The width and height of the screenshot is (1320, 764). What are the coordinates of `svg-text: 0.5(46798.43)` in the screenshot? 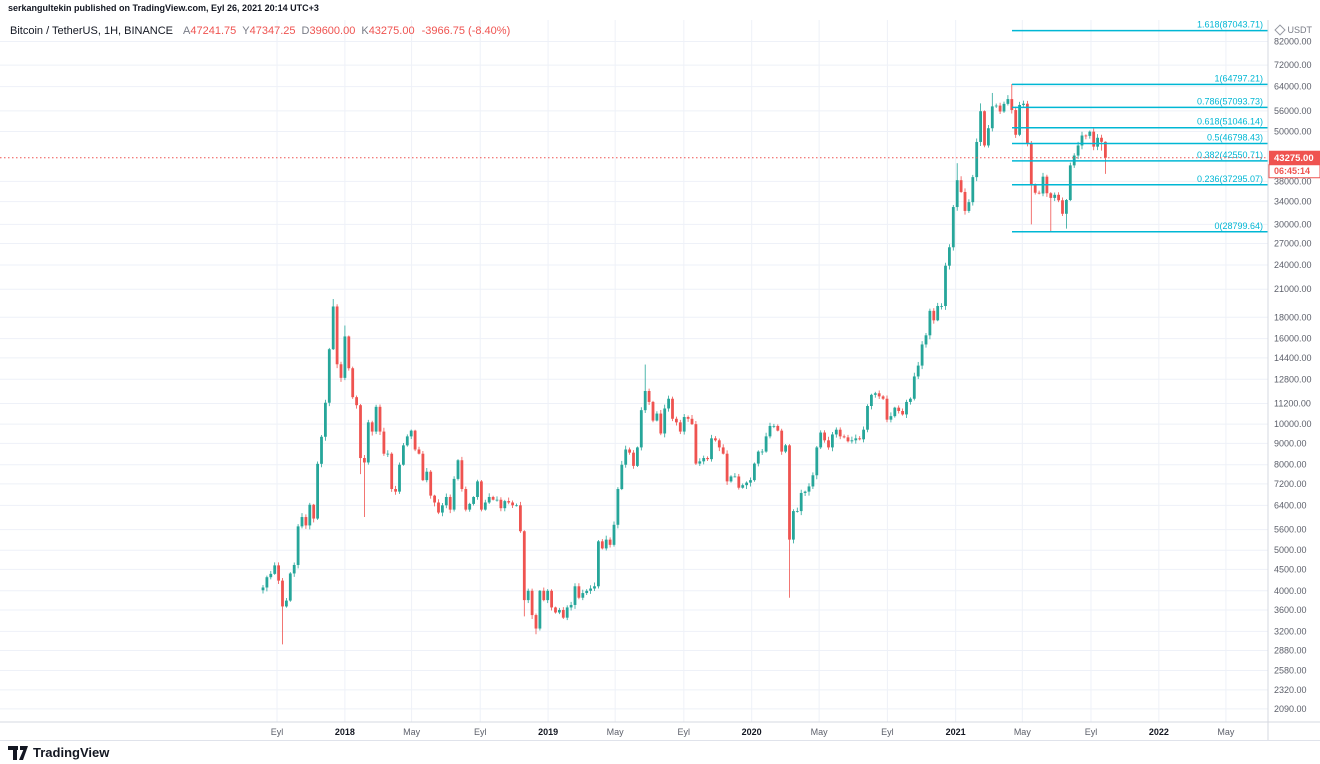 It's located at (1235, 138).